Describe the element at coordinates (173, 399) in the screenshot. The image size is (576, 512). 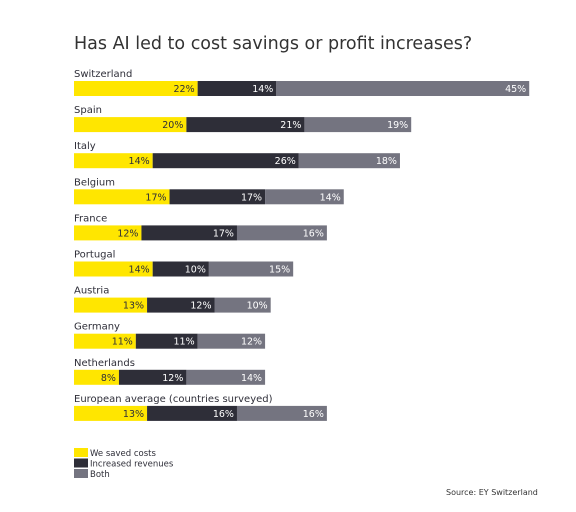
I see `category-label: European average (countries surveyed)` at that location.